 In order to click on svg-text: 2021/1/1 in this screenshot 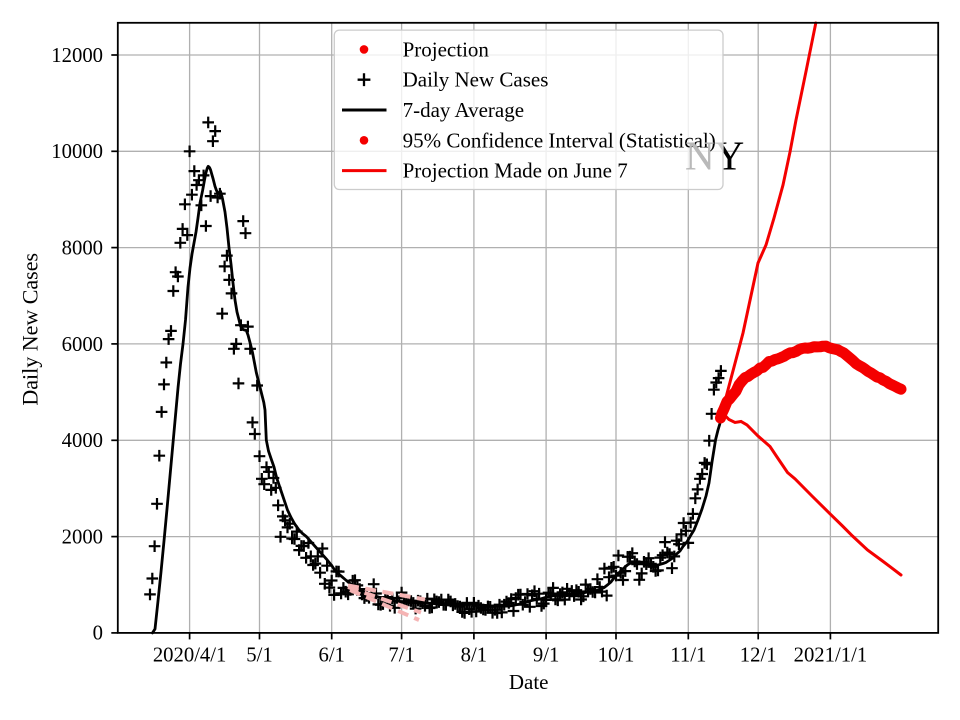, I will do `click(831, 656)`.